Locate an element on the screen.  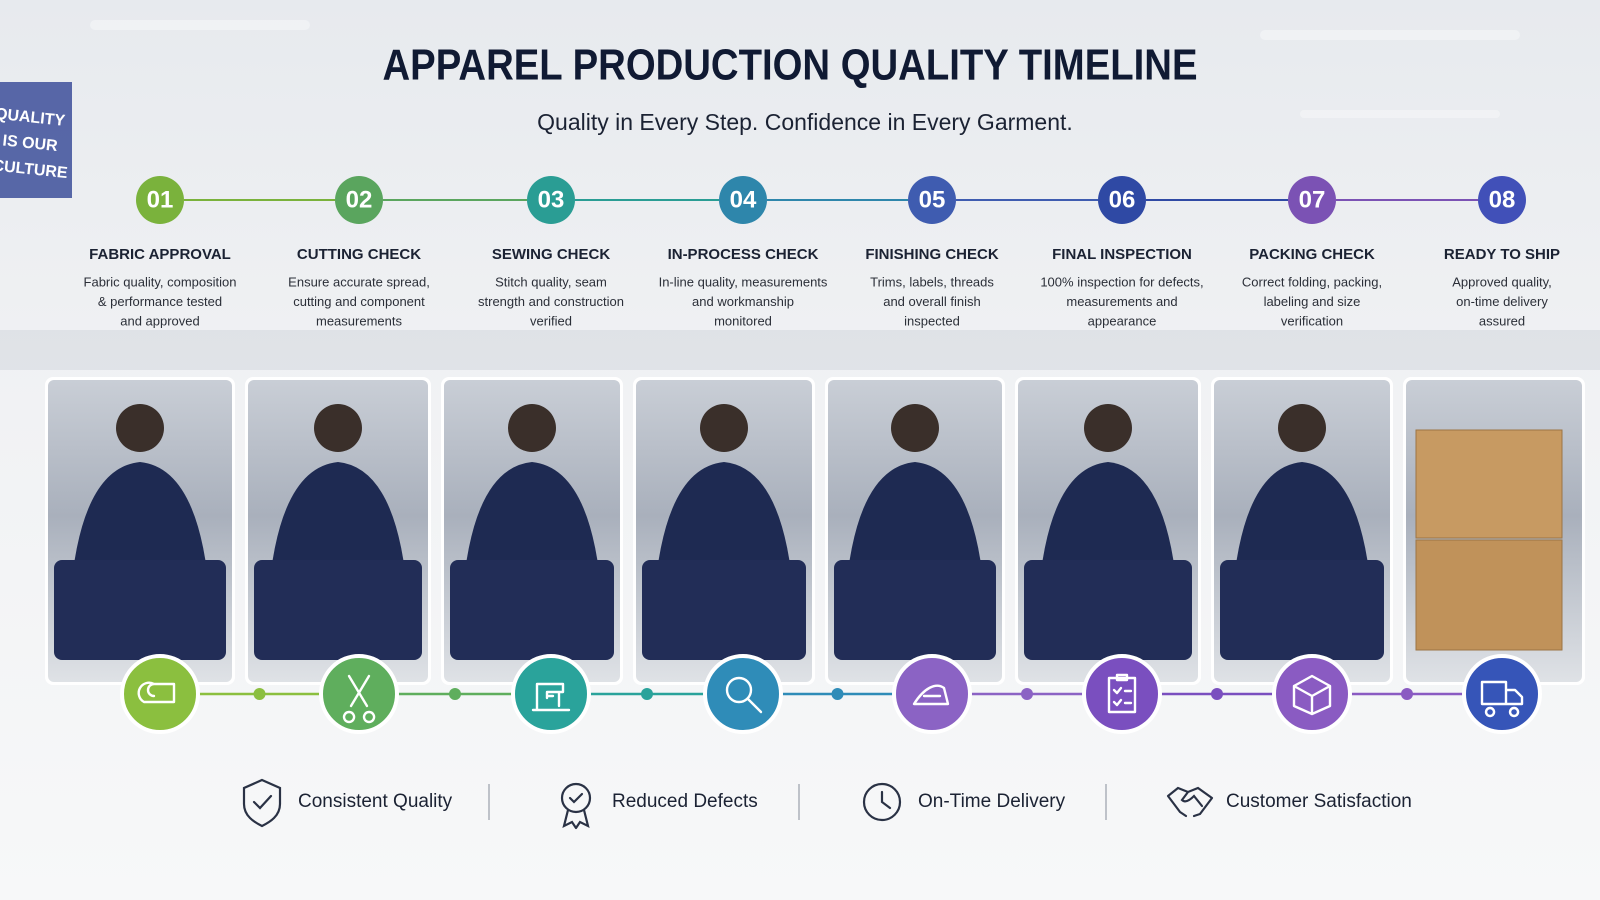
step-description: measurements and is located at coordinates (1121, 301).